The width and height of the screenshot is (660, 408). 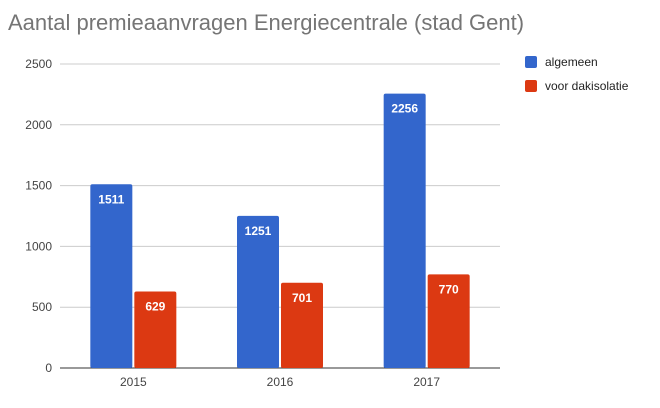 What do you see at coordinates (531, 86) in the screenshot?
I see `legend-swatch-voor-dakisolatie` at bounding box center [531, 86].